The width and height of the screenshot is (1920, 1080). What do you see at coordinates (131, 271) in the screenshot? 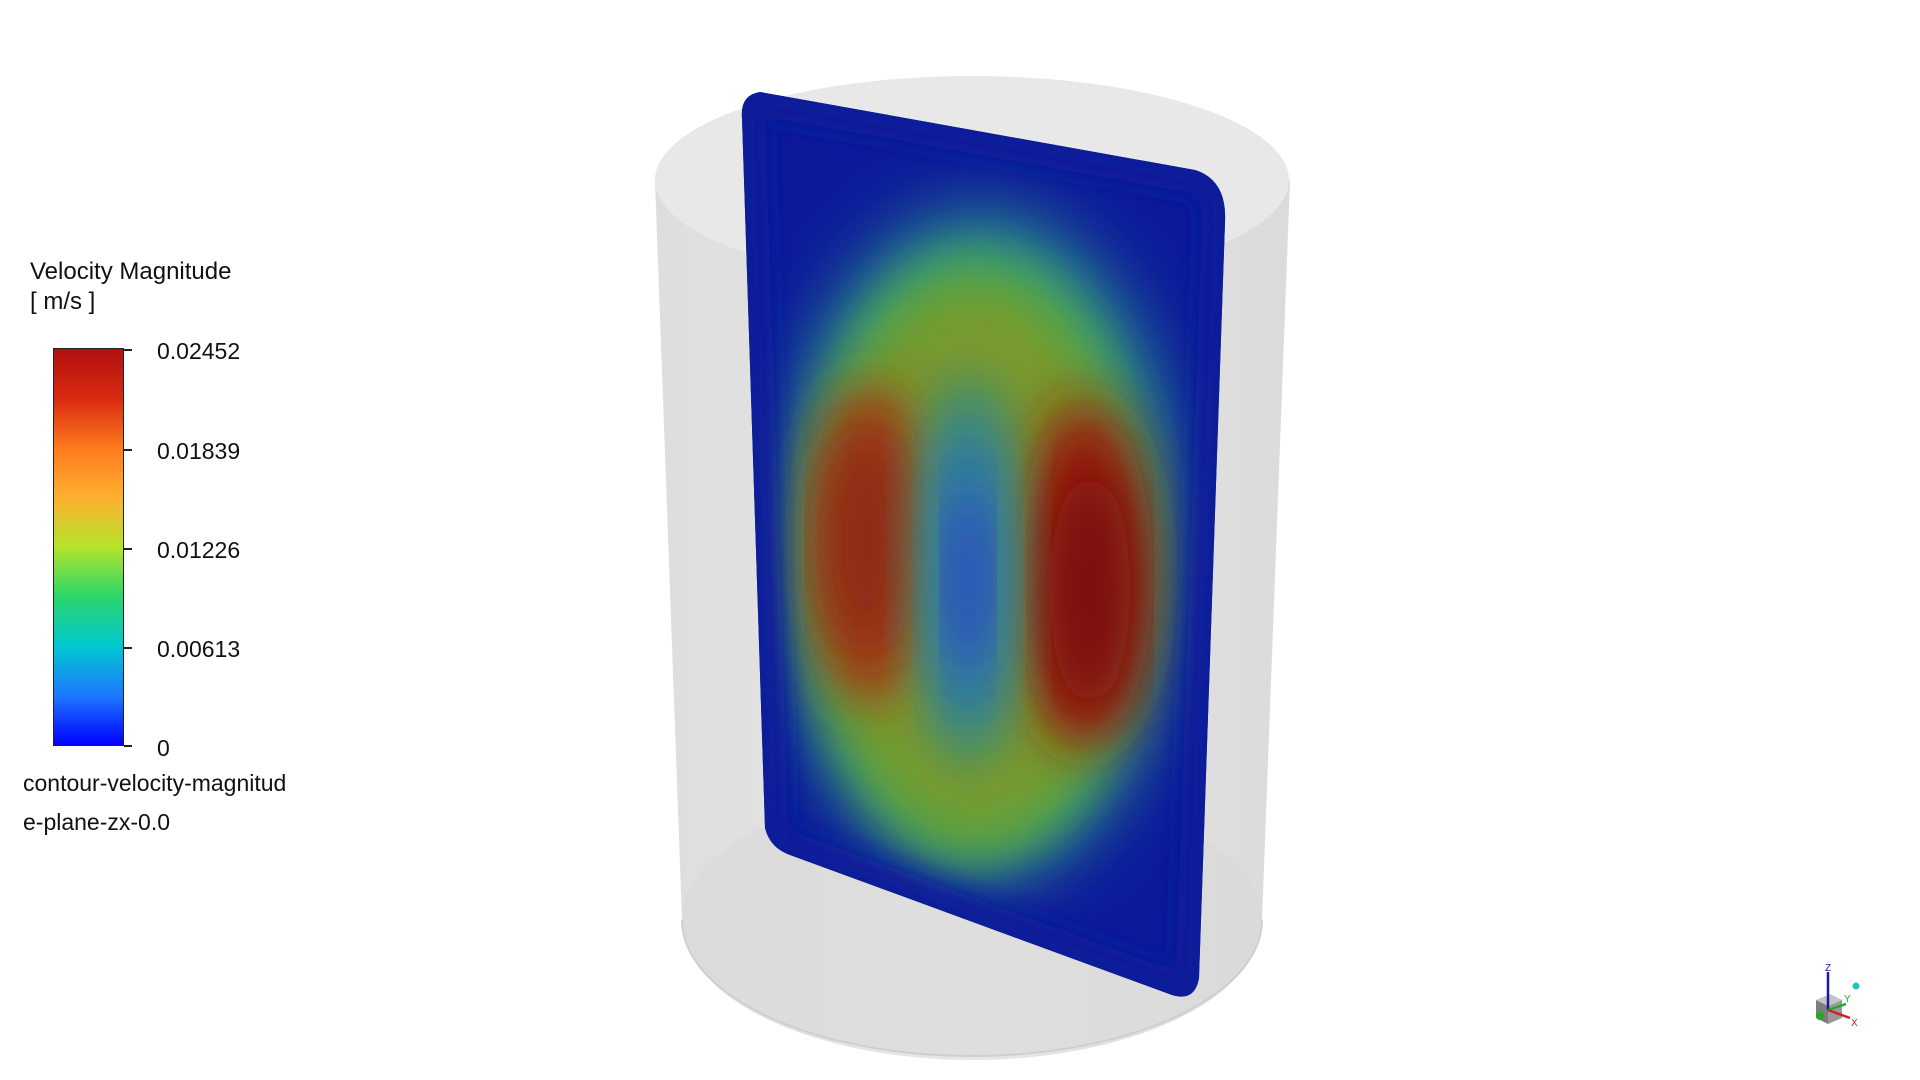
I see `legend-title: Velocity Magnitude` at bounding box center [131, 271].